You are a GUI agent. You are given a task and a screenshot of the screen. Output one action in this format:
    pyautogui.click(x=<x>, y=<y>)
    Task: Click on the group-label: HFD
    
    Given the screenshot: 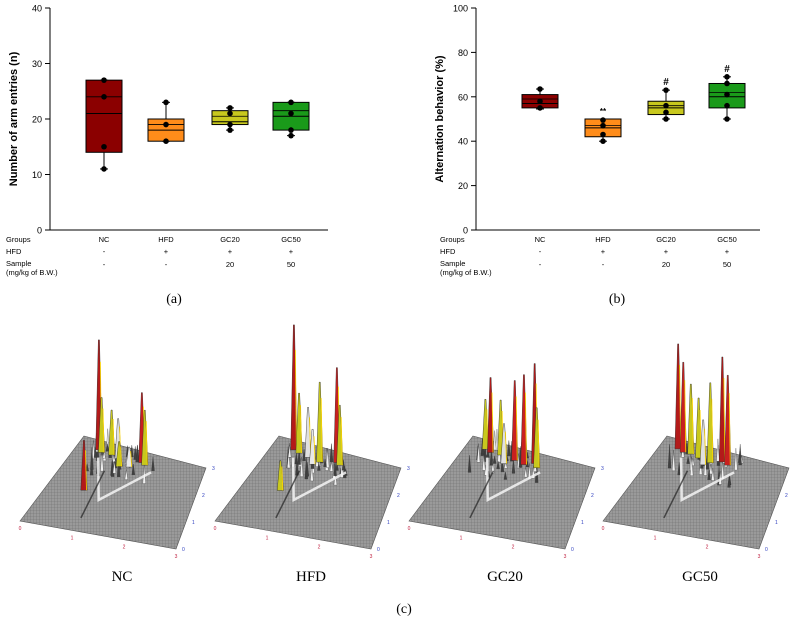 What is the action you would take?
    pyautogui.click(x=311, y=577)
    